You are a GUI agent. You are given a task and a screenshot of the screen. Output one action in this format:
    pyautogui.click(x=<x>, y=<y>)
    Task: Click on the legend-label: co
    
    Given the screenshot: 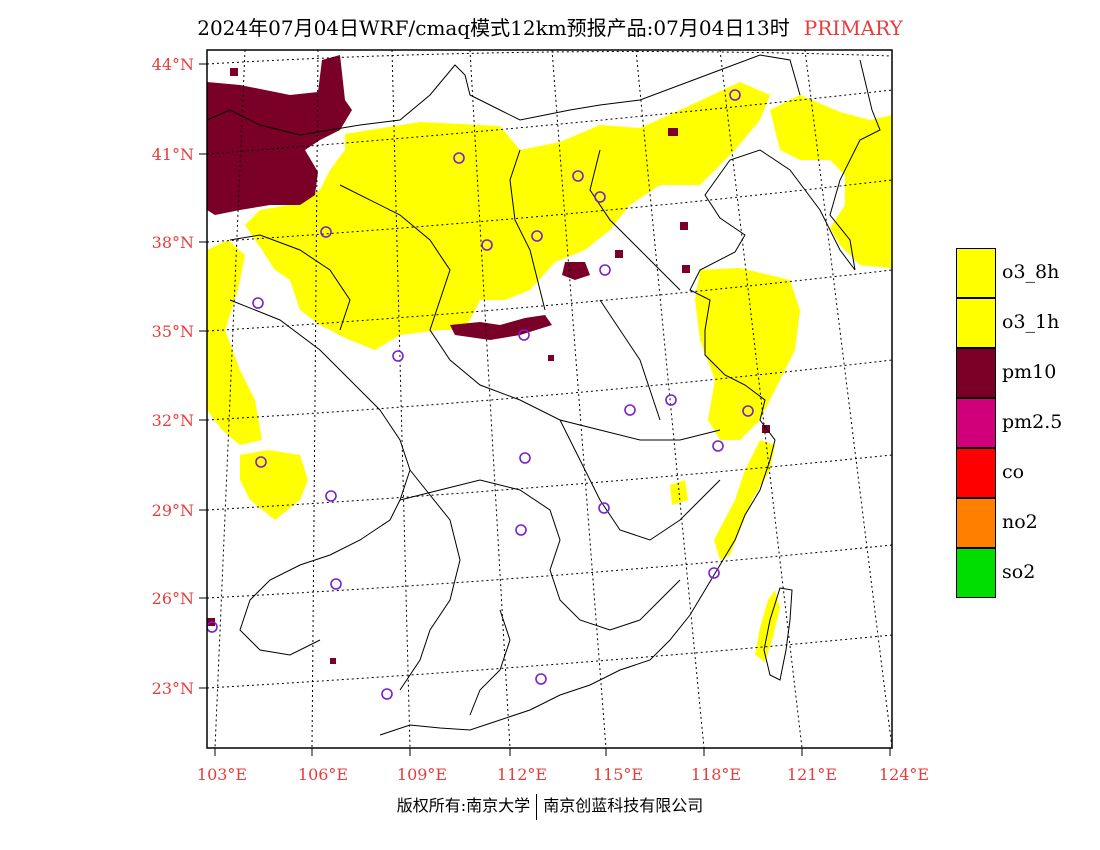 What is the action you would take?
    pyautogui.click(x=1013, y=472)
    